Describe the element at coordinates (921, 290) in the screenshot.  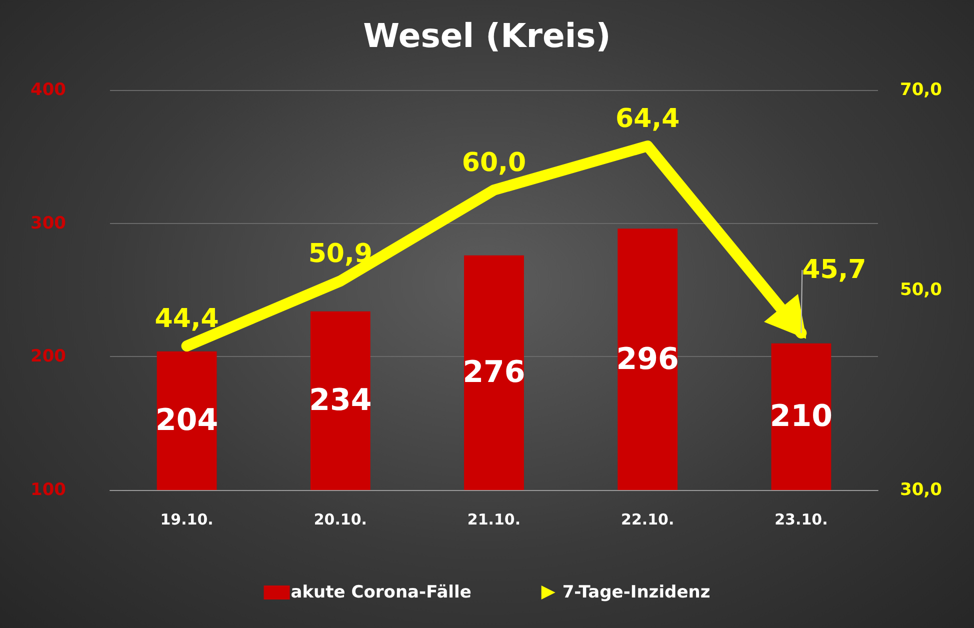
I see `y2-tick-label: 50,0` at that location.